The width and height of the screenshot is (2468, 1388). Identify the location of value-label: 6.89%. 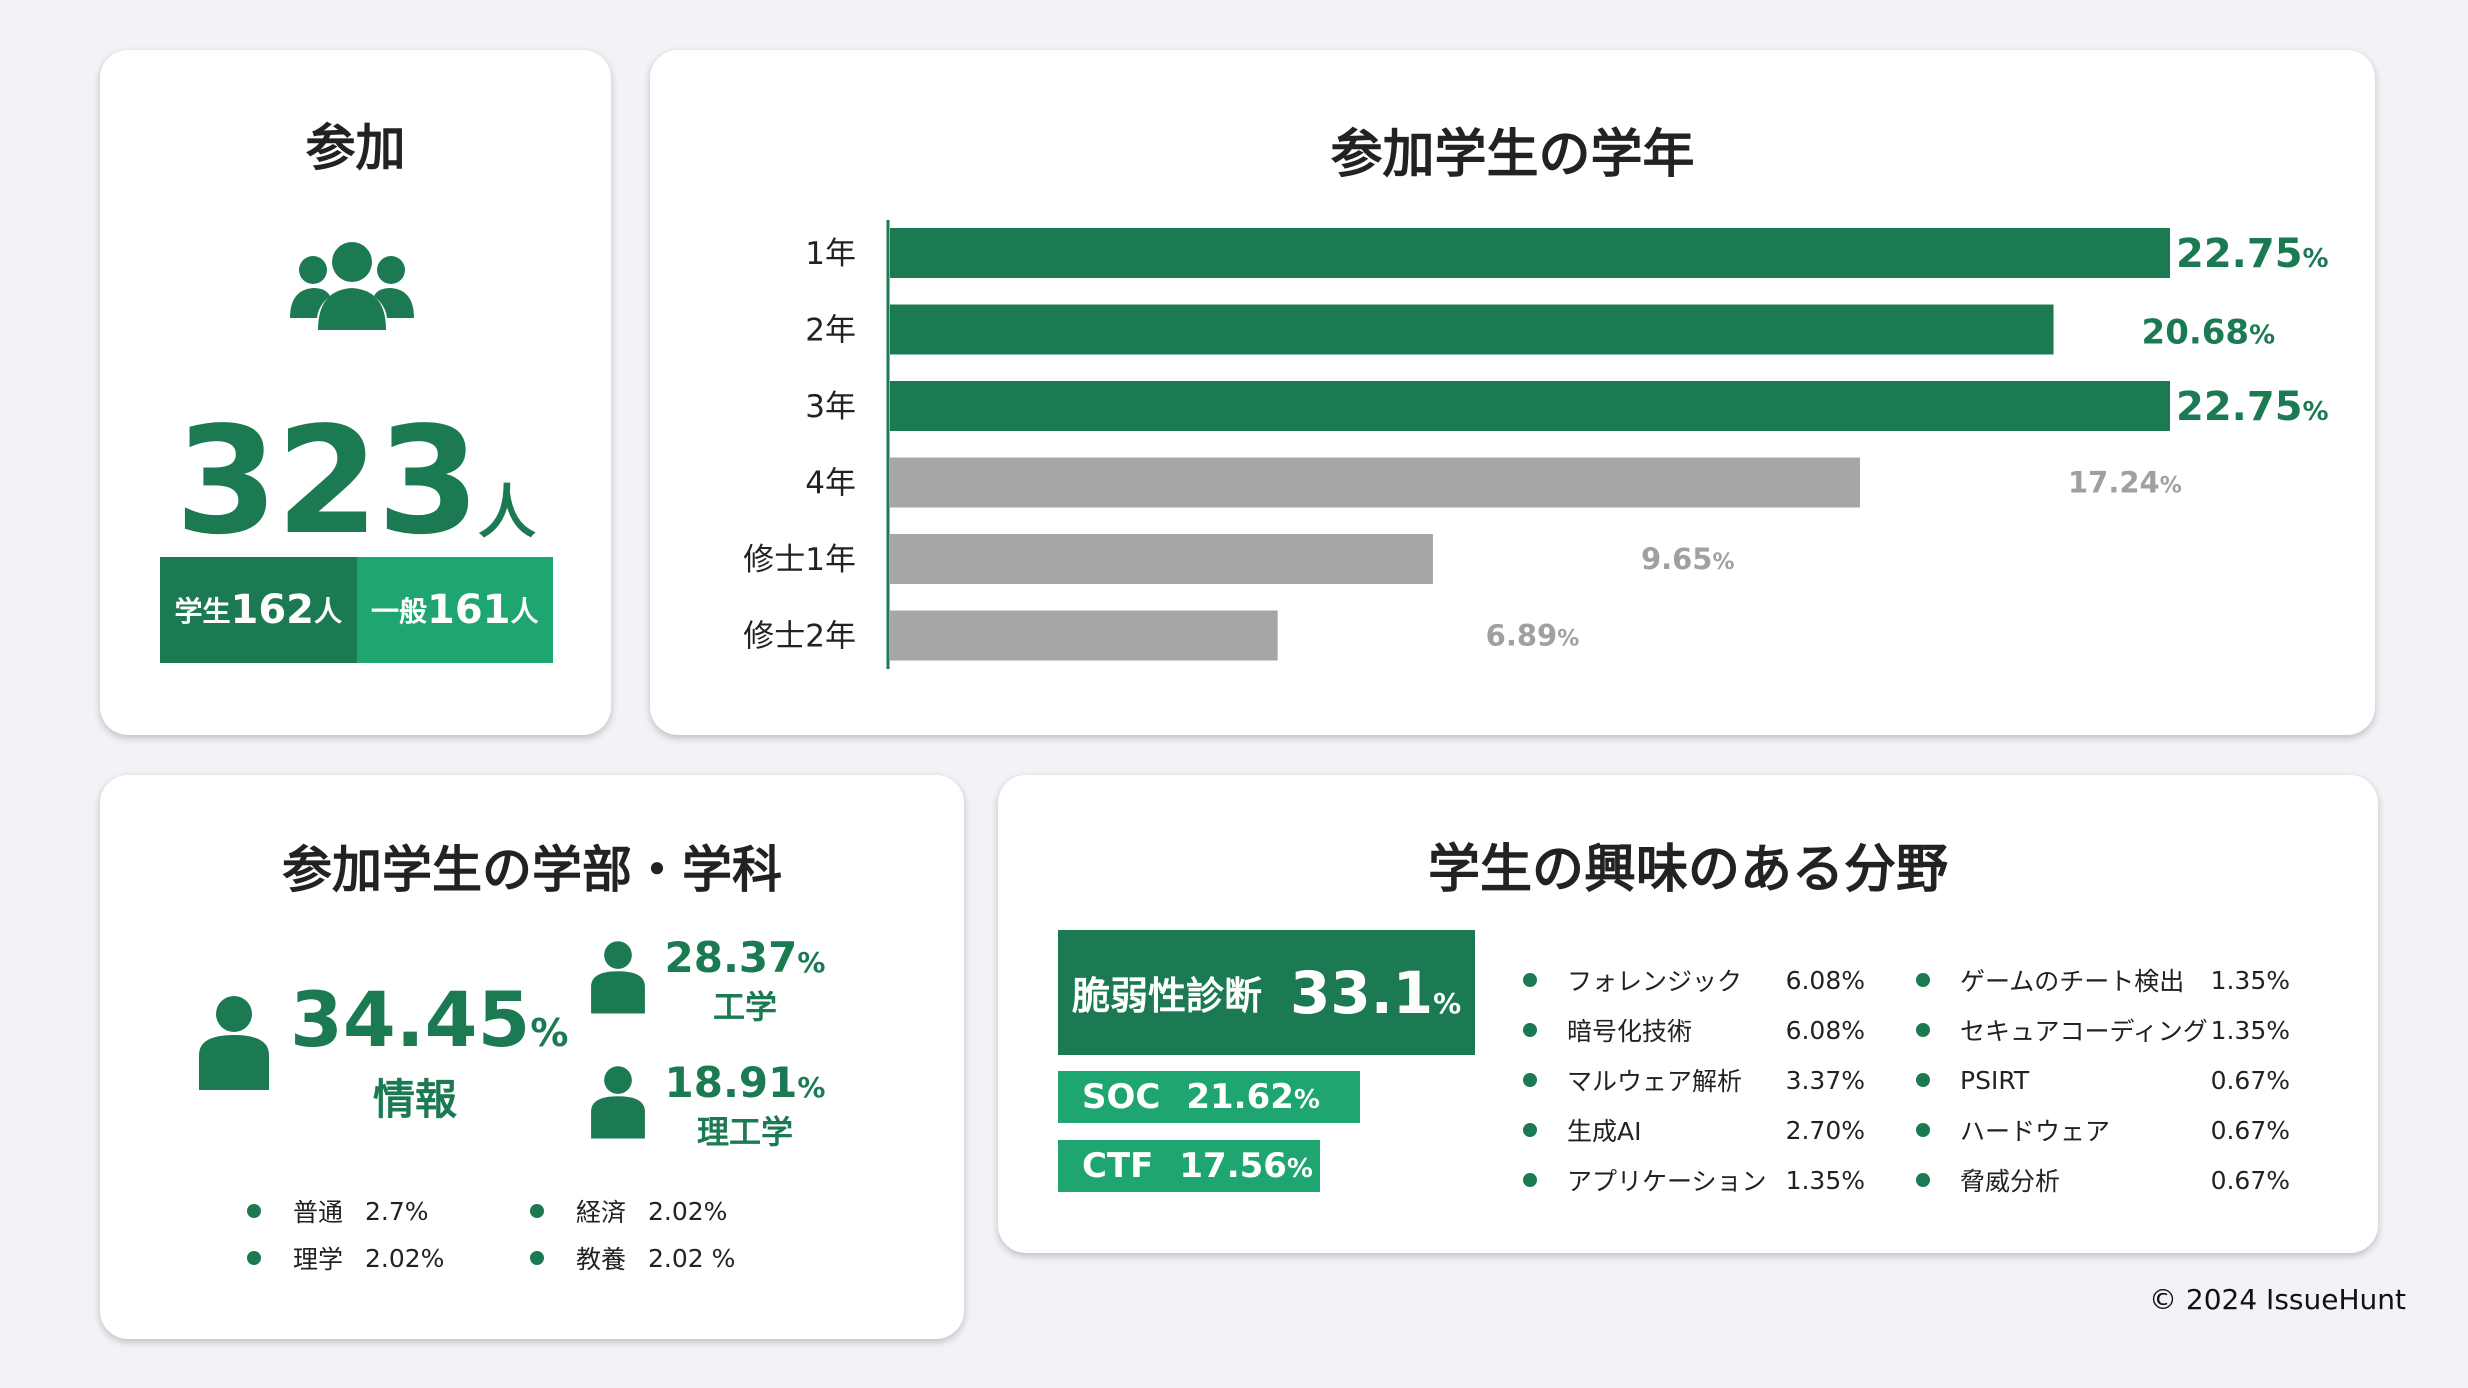
(1533, 636).